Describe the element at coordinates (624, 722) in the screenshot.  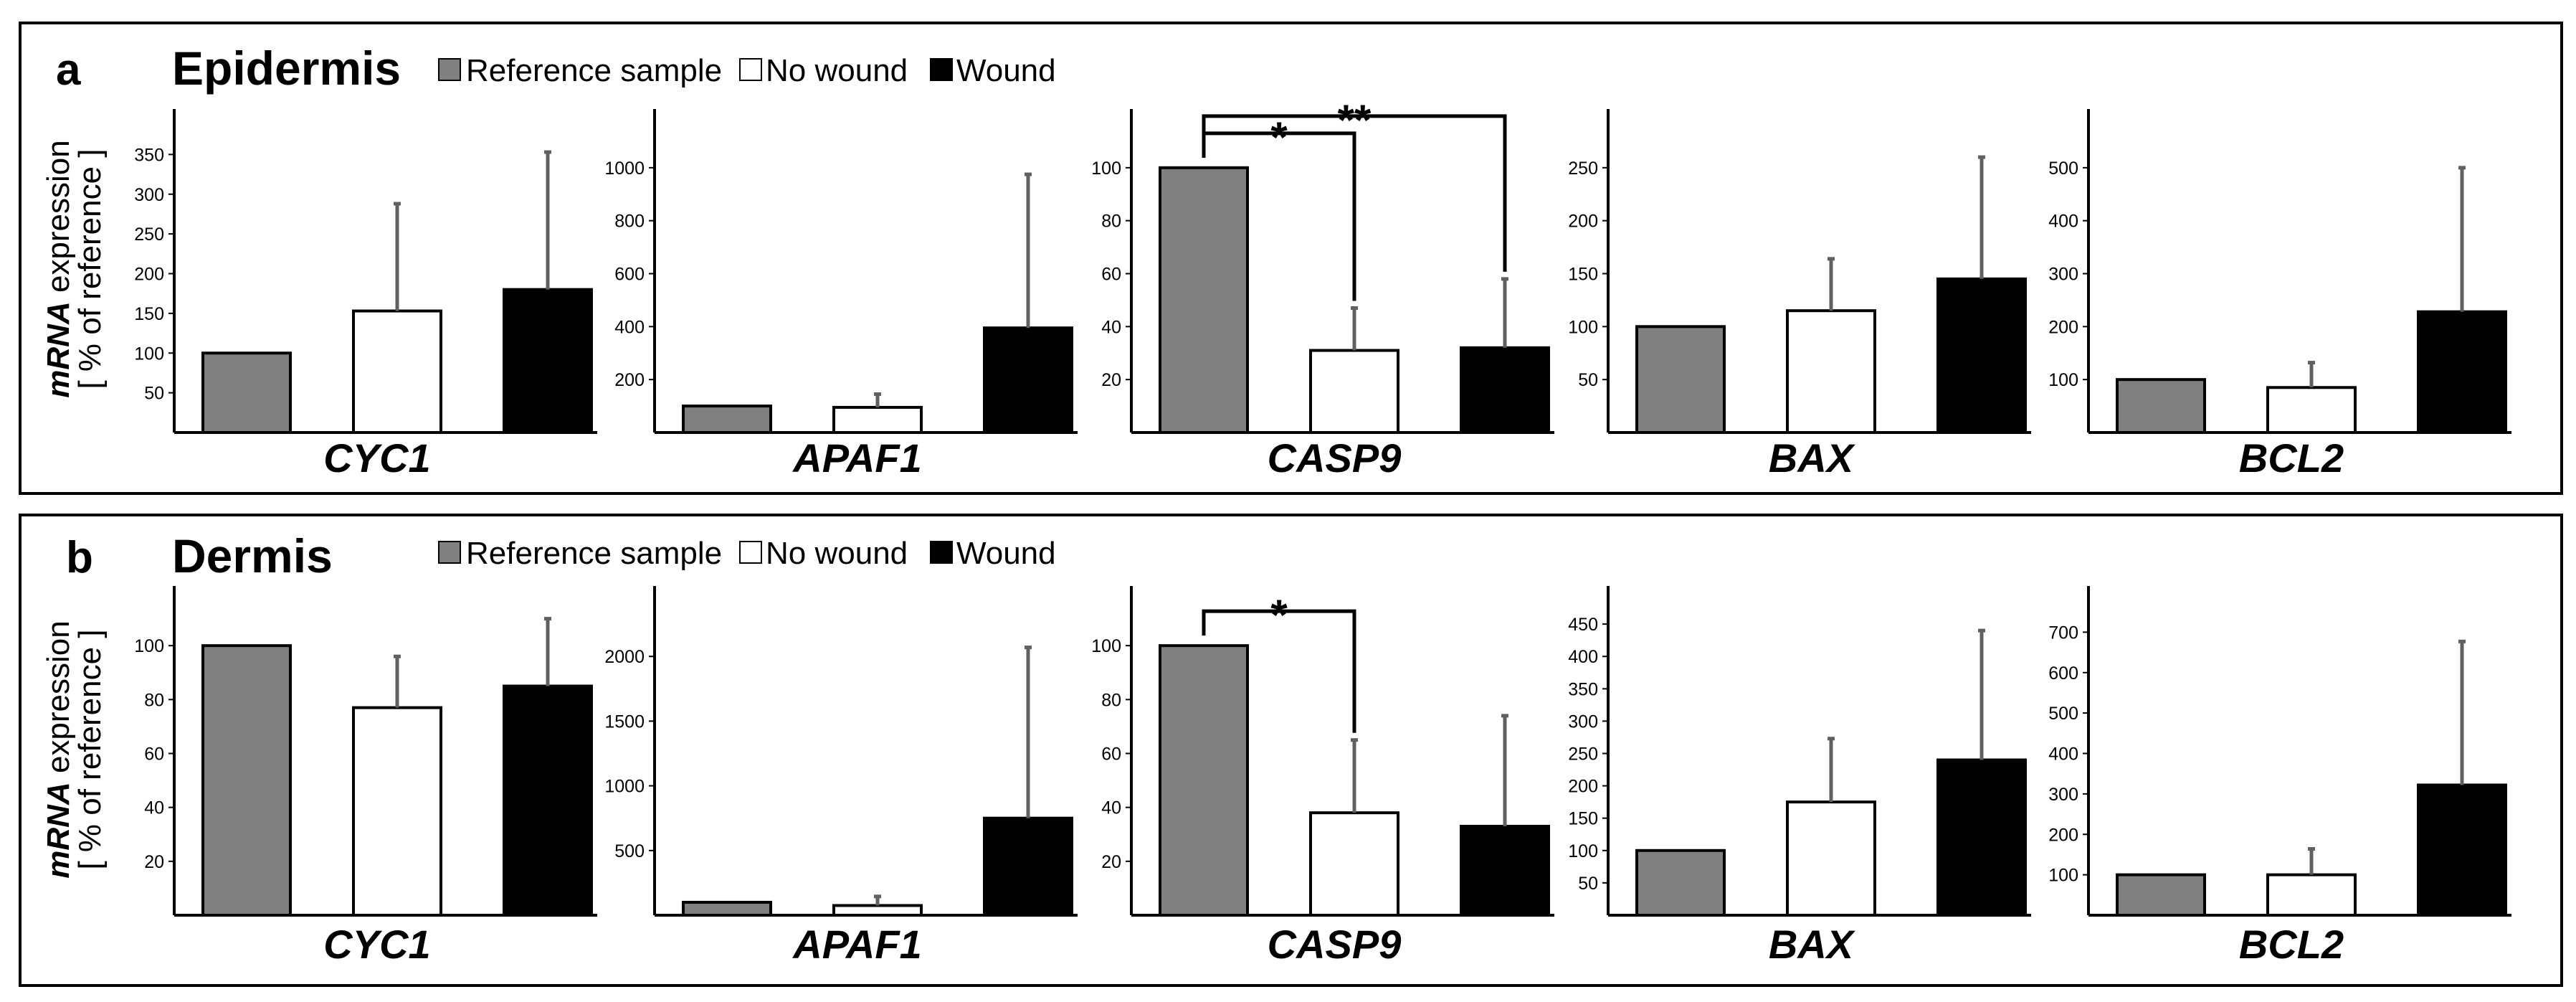
I see `y-tick-label: 1500` at that location.